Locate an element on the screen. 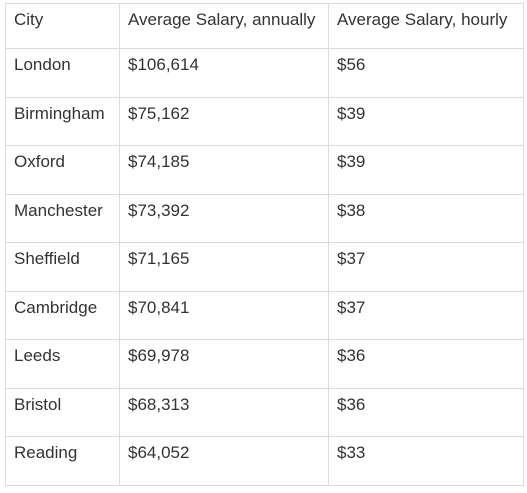  cell-annual-salary: $106,614 is located at coordinates (224, 73).